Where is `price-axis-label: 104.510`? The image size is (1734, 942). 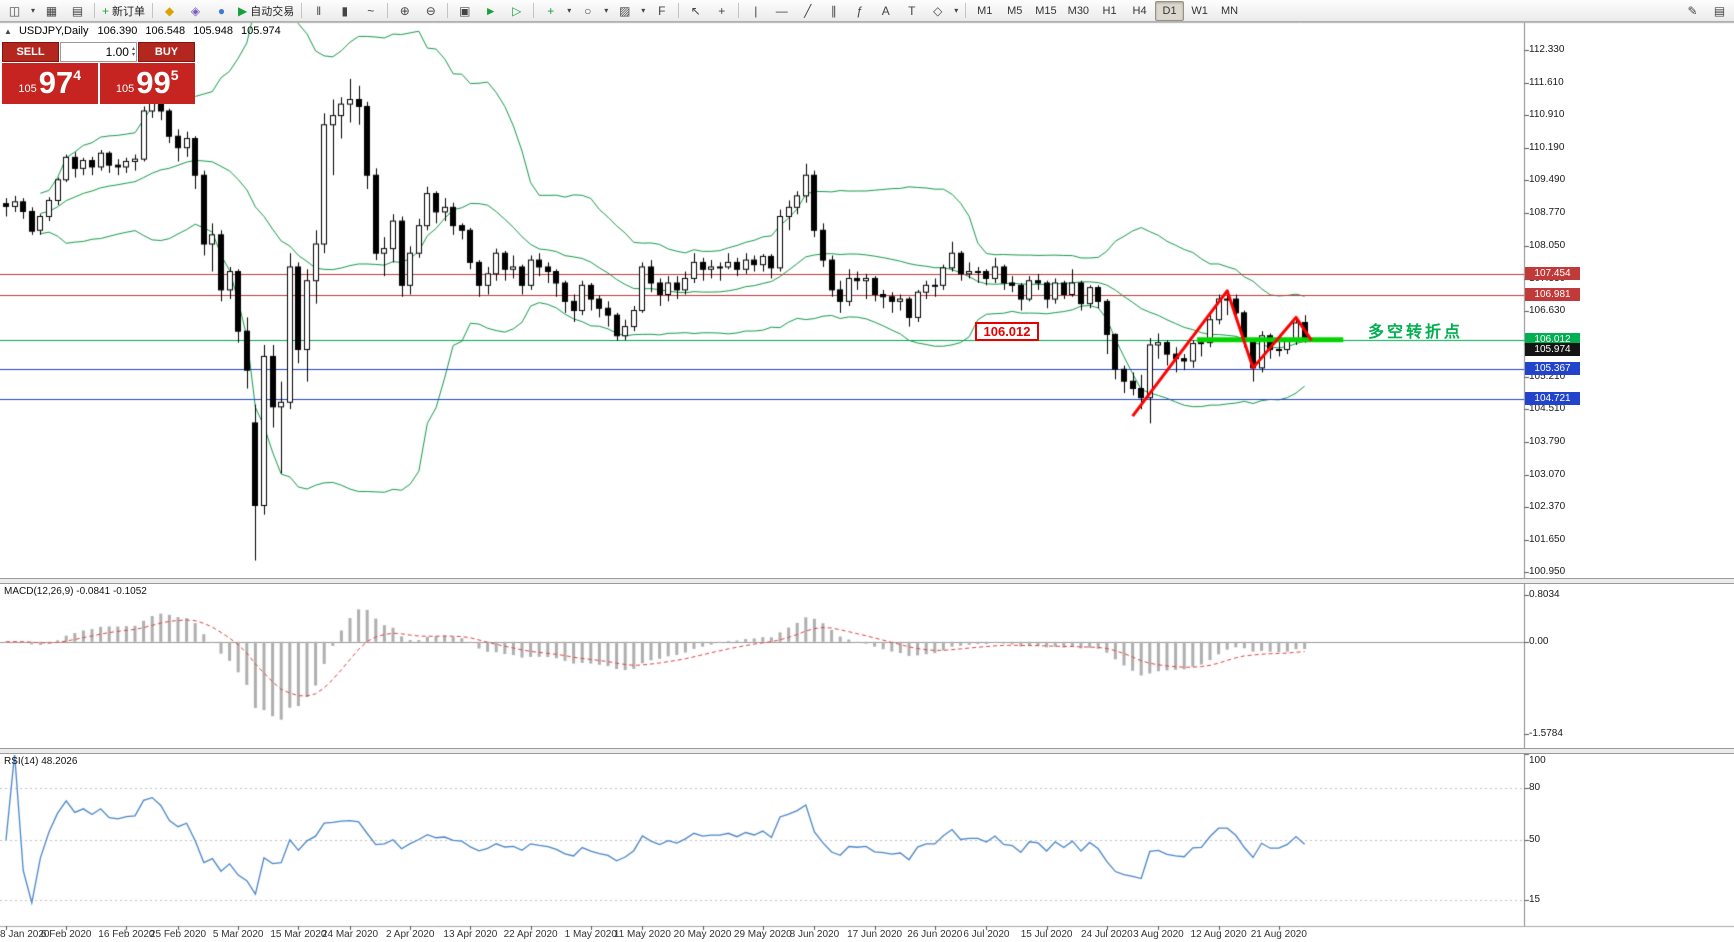 price-axis-label: 104.510 is located at coordinates (1547, 408).